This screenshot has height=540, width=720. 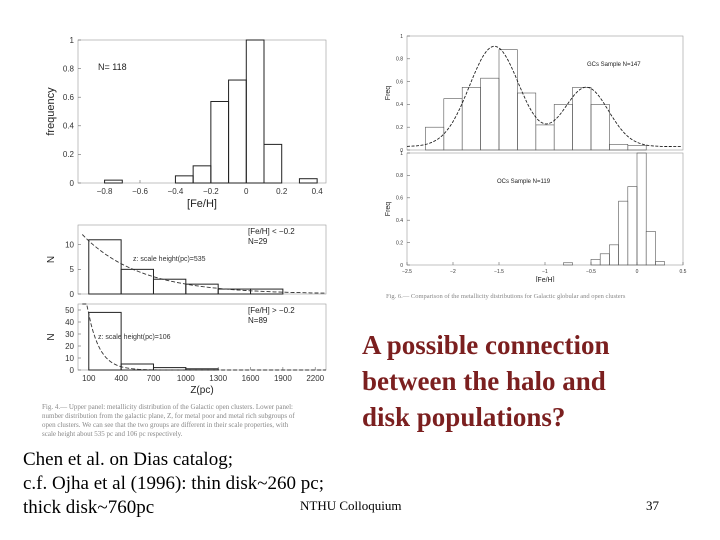 What do you see at coordinates (112, 67) in the screenshot?
I see `chart-annotation: N= 118` at bounding box center [112, 67].